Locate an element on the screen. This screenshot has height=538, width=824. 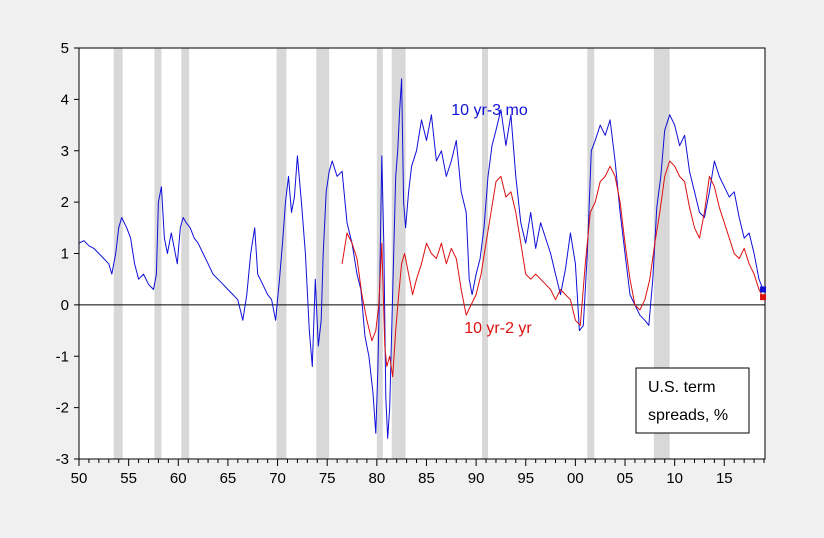
y-tick-label-1: -2 is located at coordinates (62, 408).